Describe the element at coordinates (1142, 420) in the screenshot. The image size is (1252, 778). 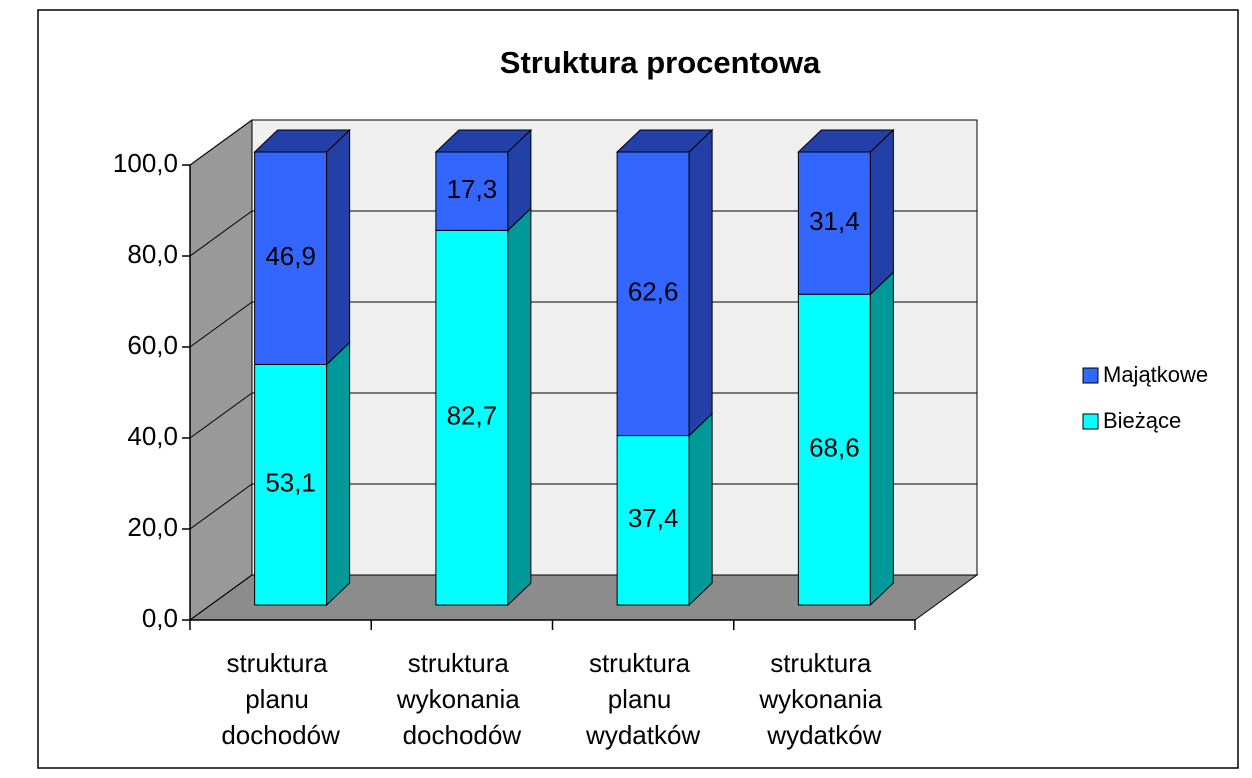
I see `legend-label: Bieżące` at that location.